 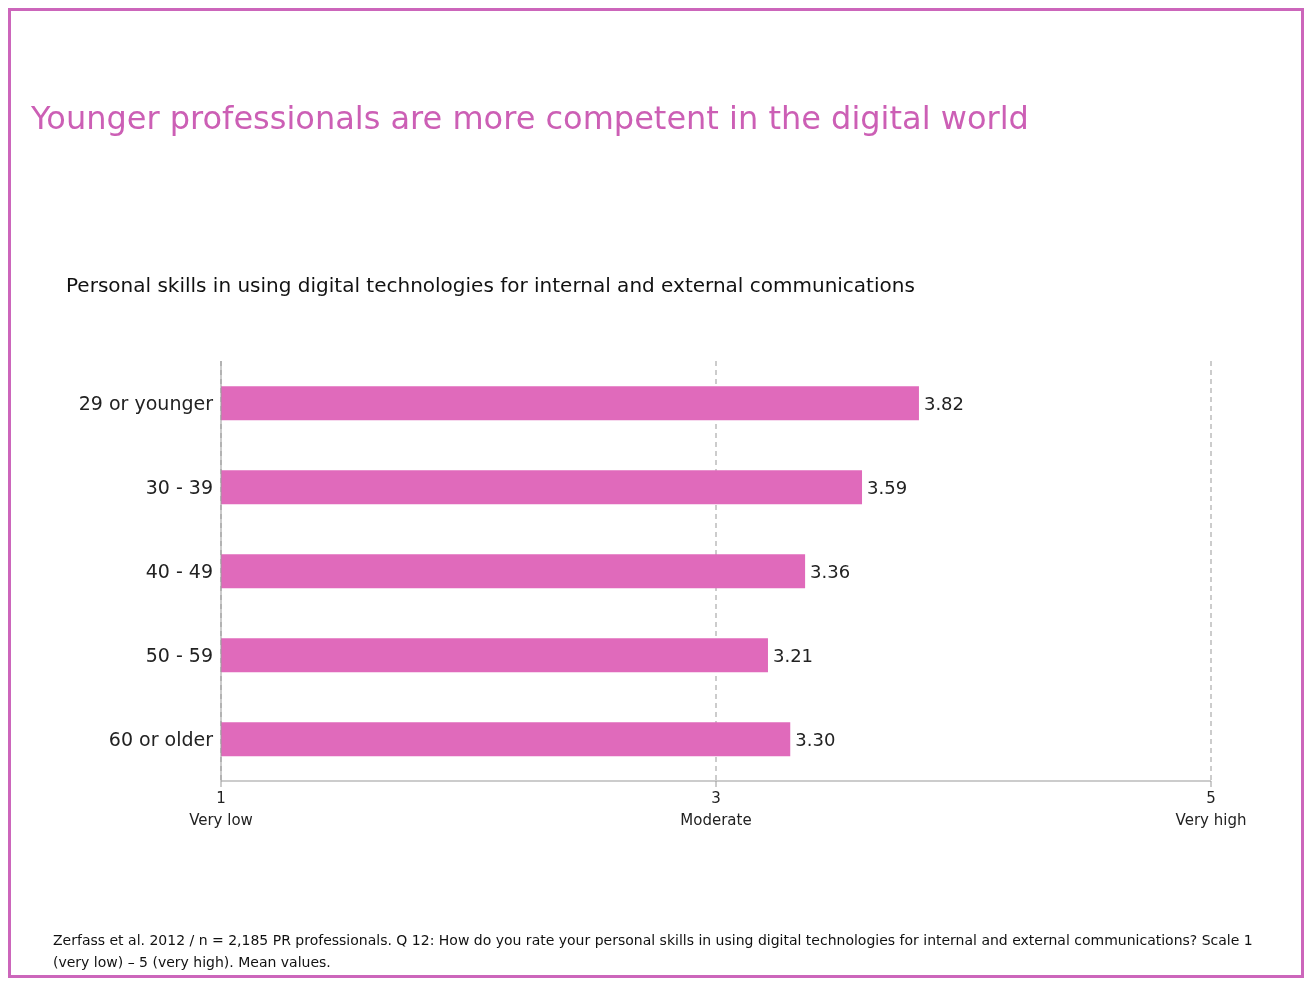 What do you see at coordinates (944, 403) in the screenshot?
I see `data-label: 3.82` at bounding box center [944, 403].